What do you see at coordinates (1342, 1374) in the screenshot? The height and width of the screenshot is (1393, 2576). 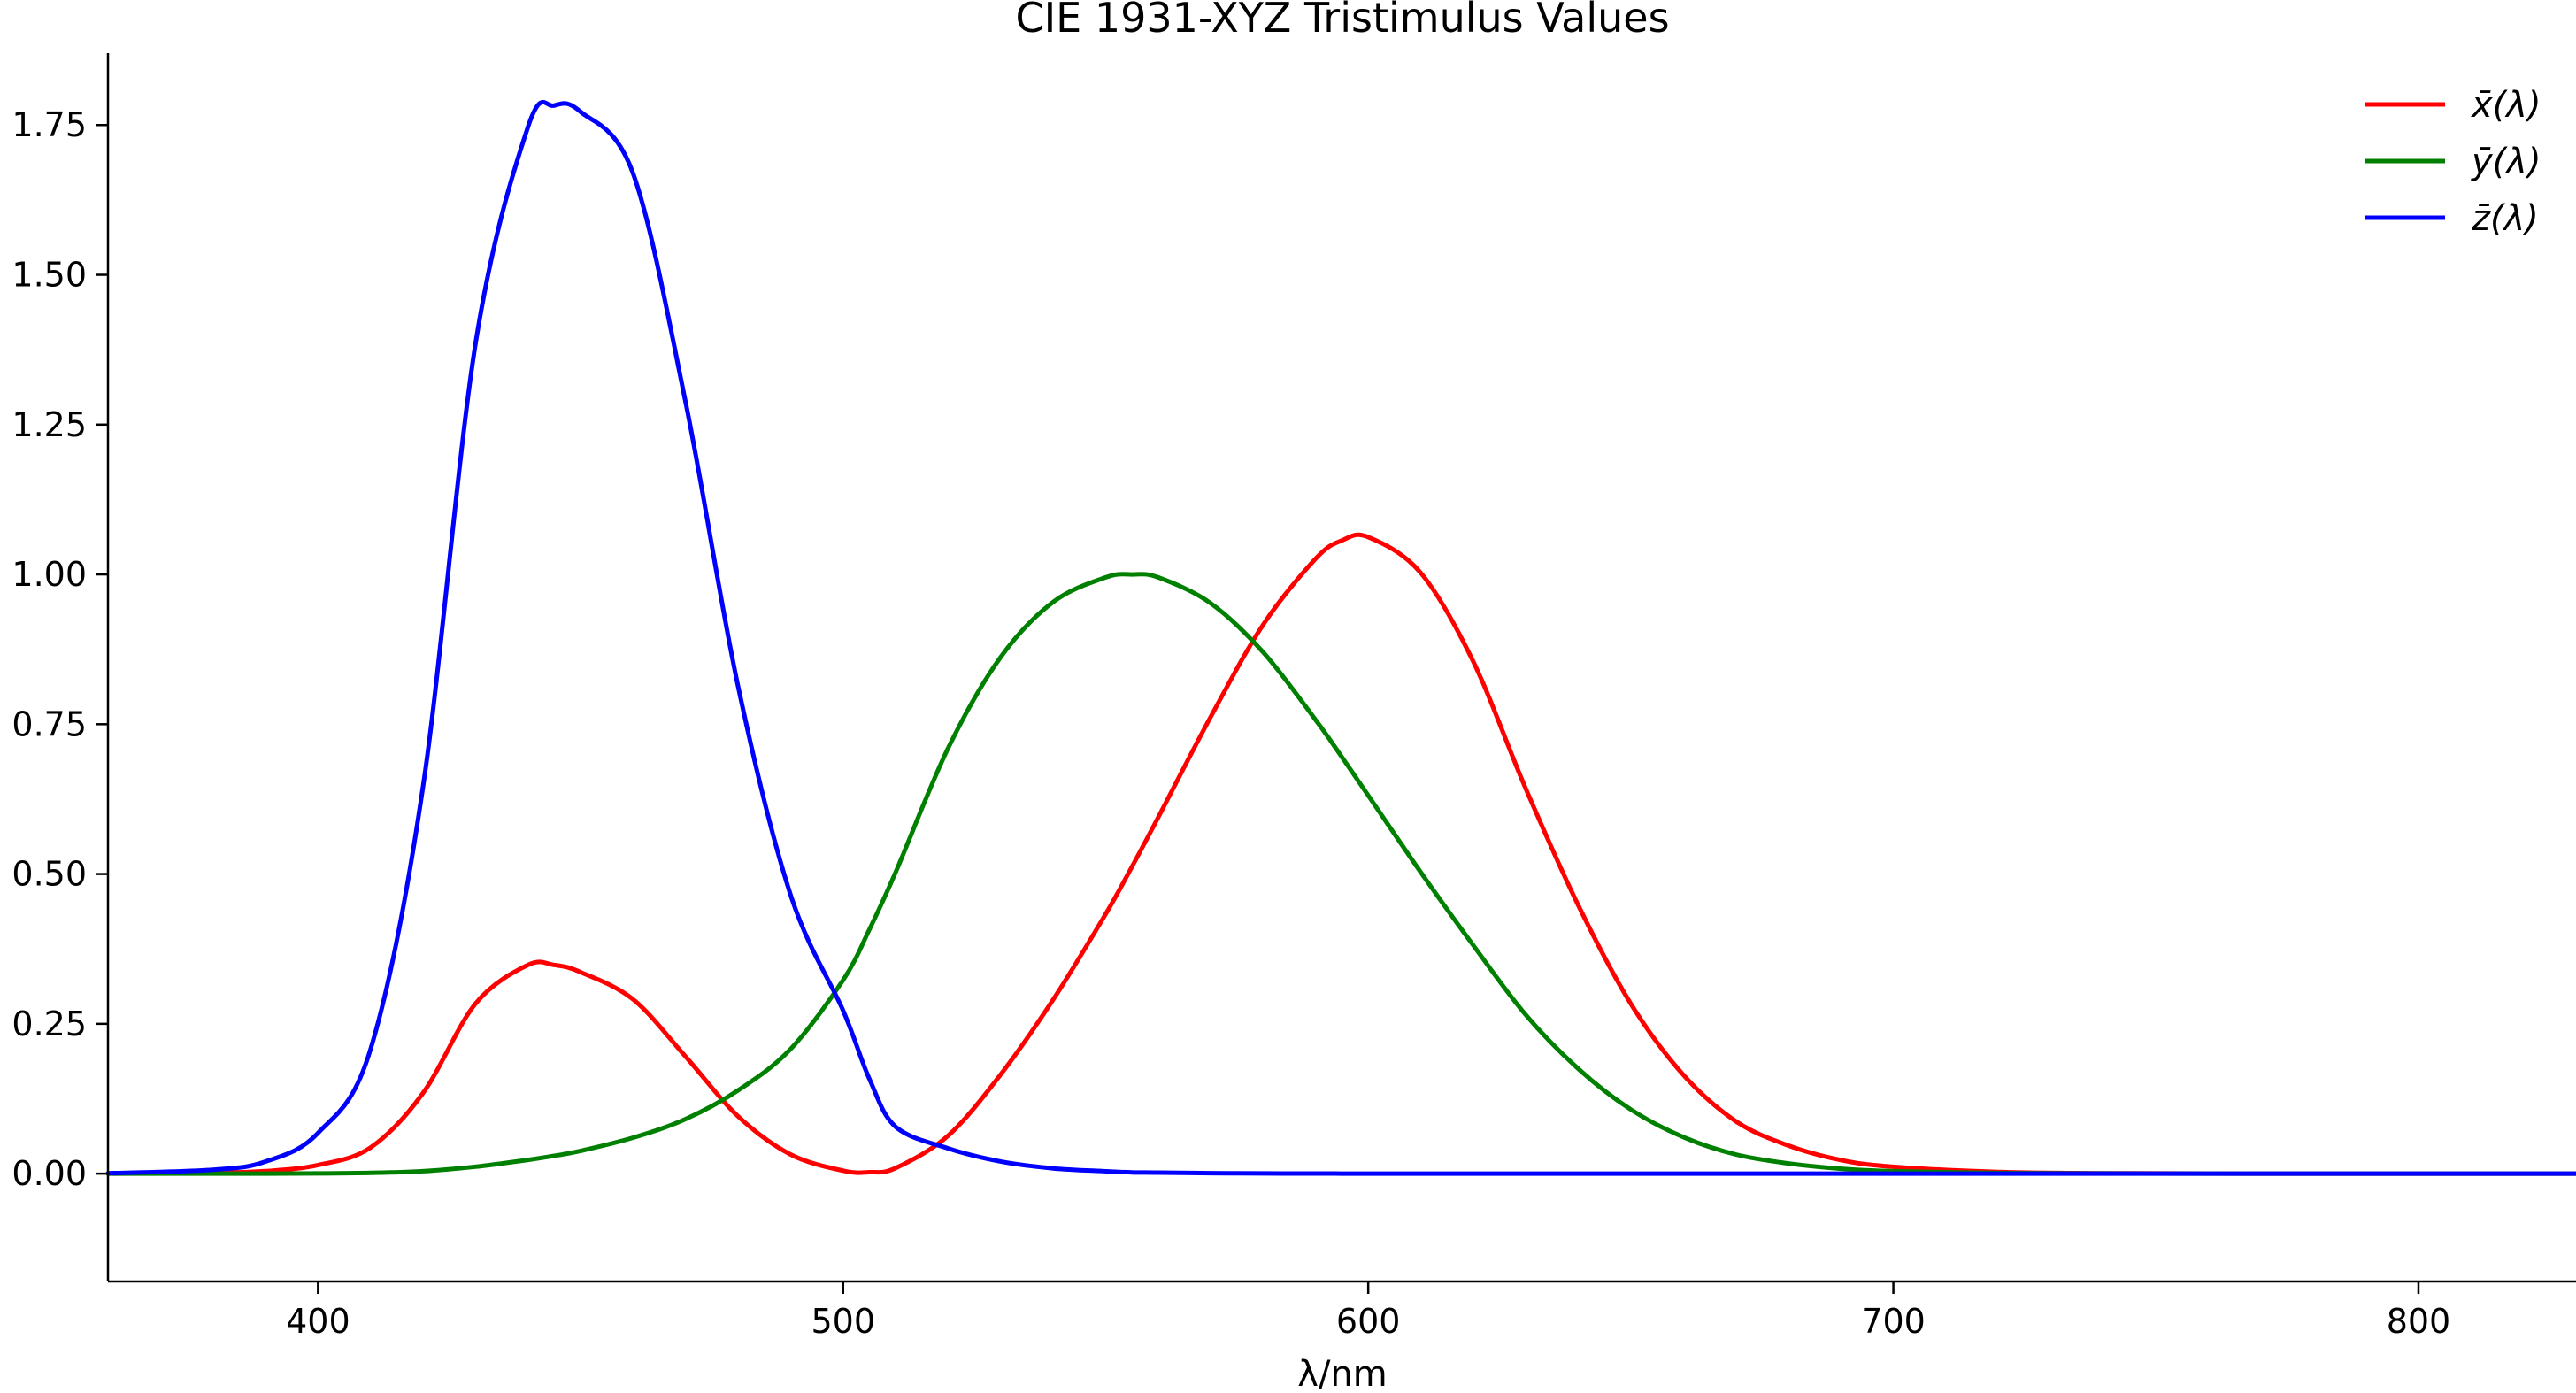 I see `x-axis-label: λ/nm` at bounding box center [1342, 1374].